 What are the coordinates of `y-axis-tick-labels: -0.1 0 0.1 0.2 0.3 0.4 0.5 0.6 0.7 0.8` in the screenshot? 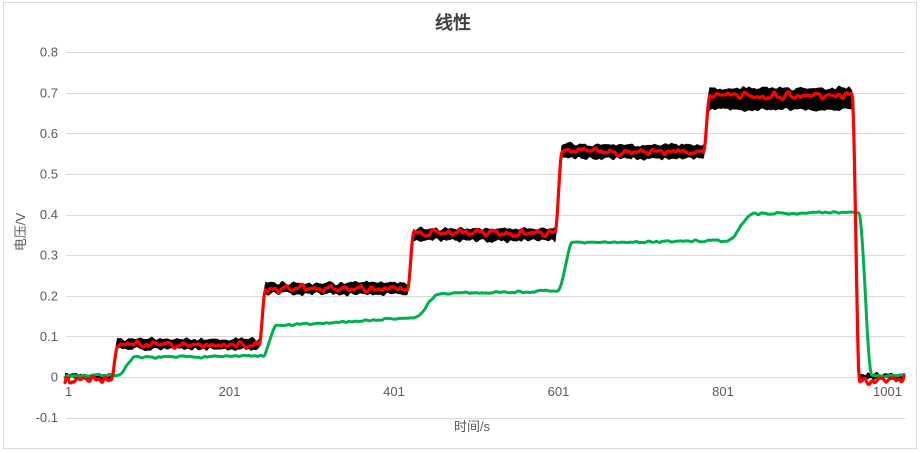 It's located at (47, 235).